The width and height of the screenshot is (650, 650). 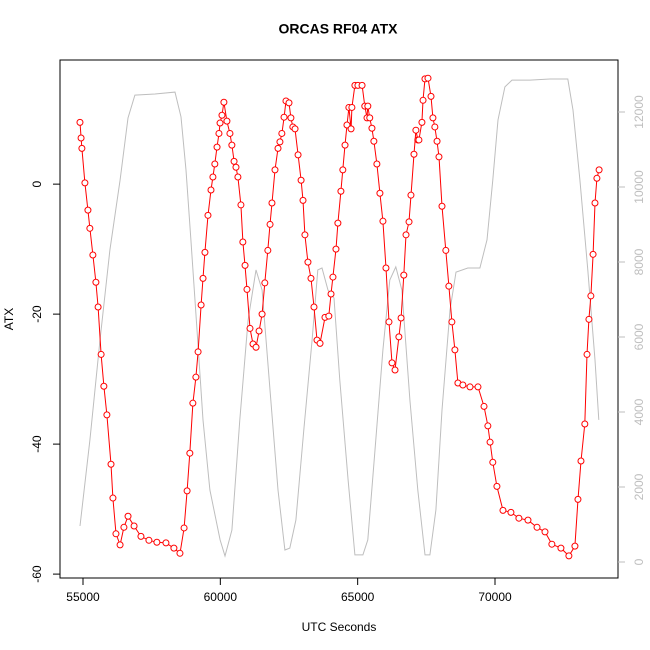 What do you see at coordinates (358, 597) in the screenshot?
I see `x-tick-label: 65000` at bounding box center [358, 597].